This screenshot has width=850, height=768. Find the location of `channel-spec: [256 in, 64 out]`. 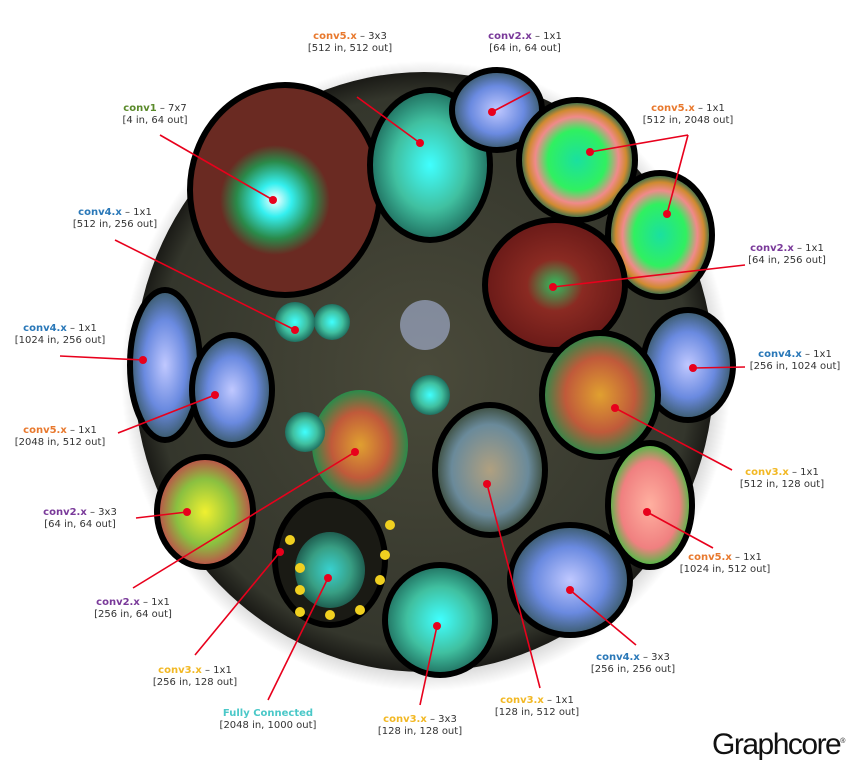

channel-spec: [256 in, 64 out] is located at coordinates (133, 614).